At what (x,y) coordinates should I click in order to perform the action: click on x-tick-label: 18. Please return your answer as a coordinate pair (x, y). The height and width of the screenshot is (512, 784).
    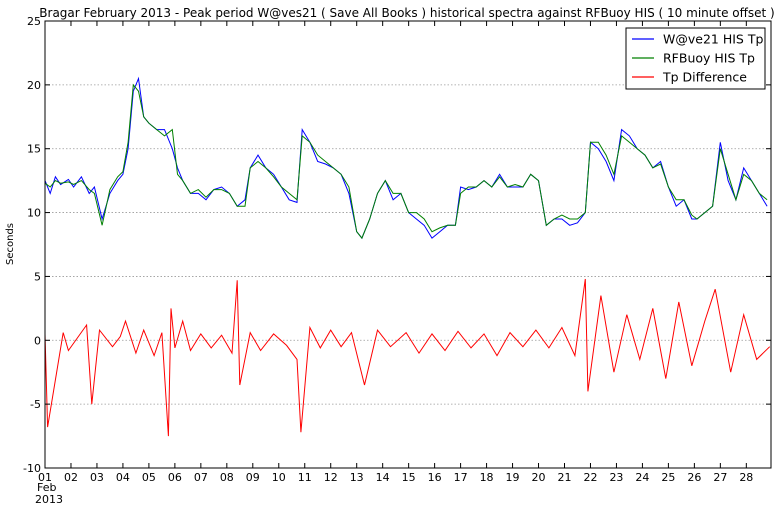
    Looking at the image, I should click on (487, 477).